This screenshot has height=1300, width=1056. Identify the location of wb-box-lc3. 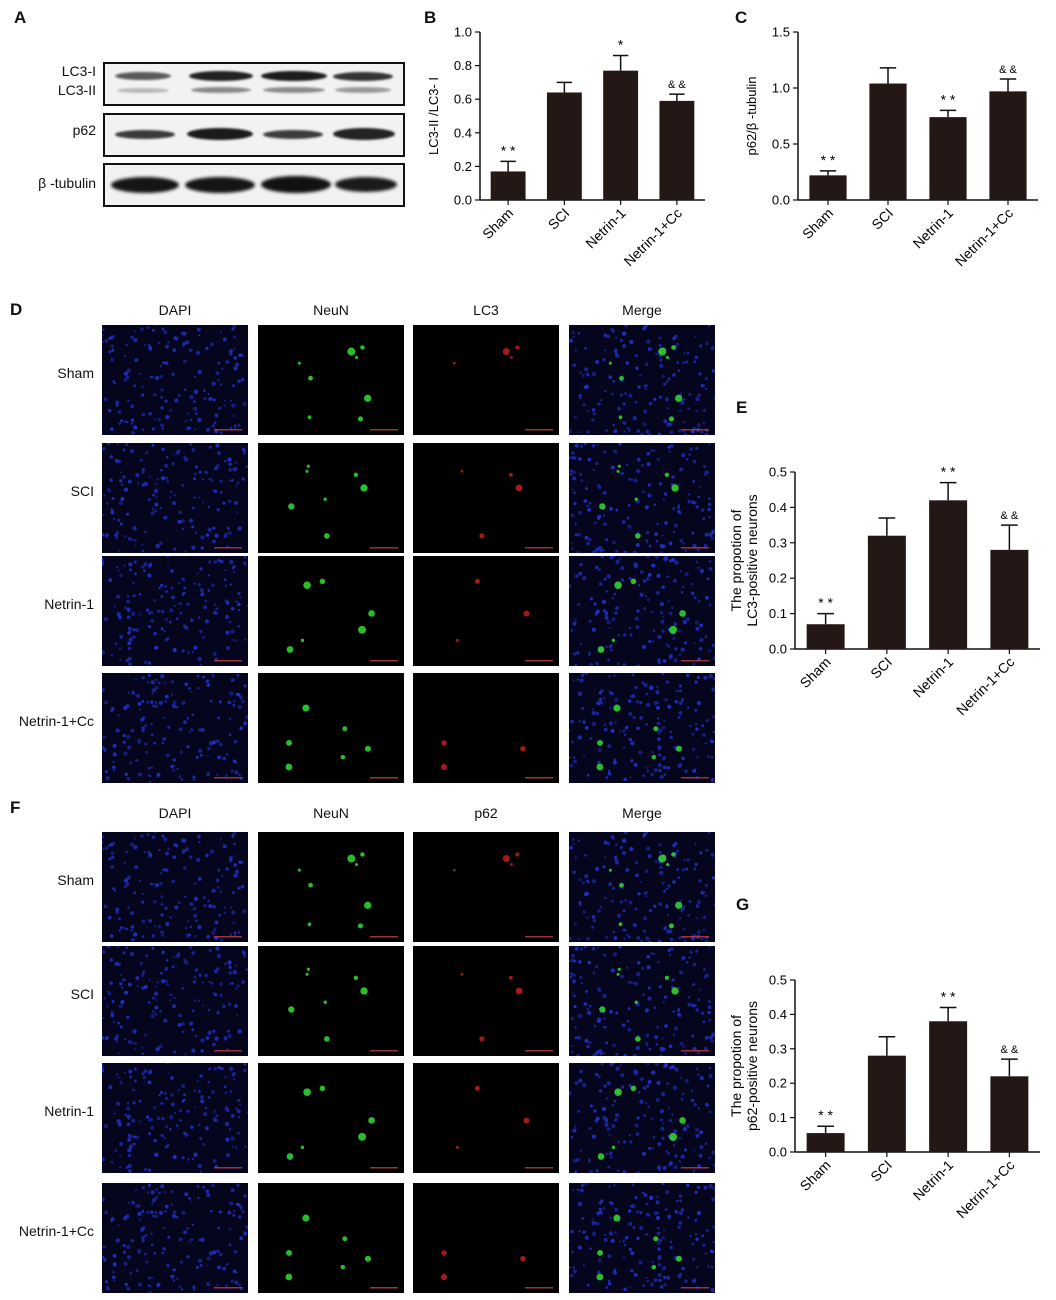
(254, 84).